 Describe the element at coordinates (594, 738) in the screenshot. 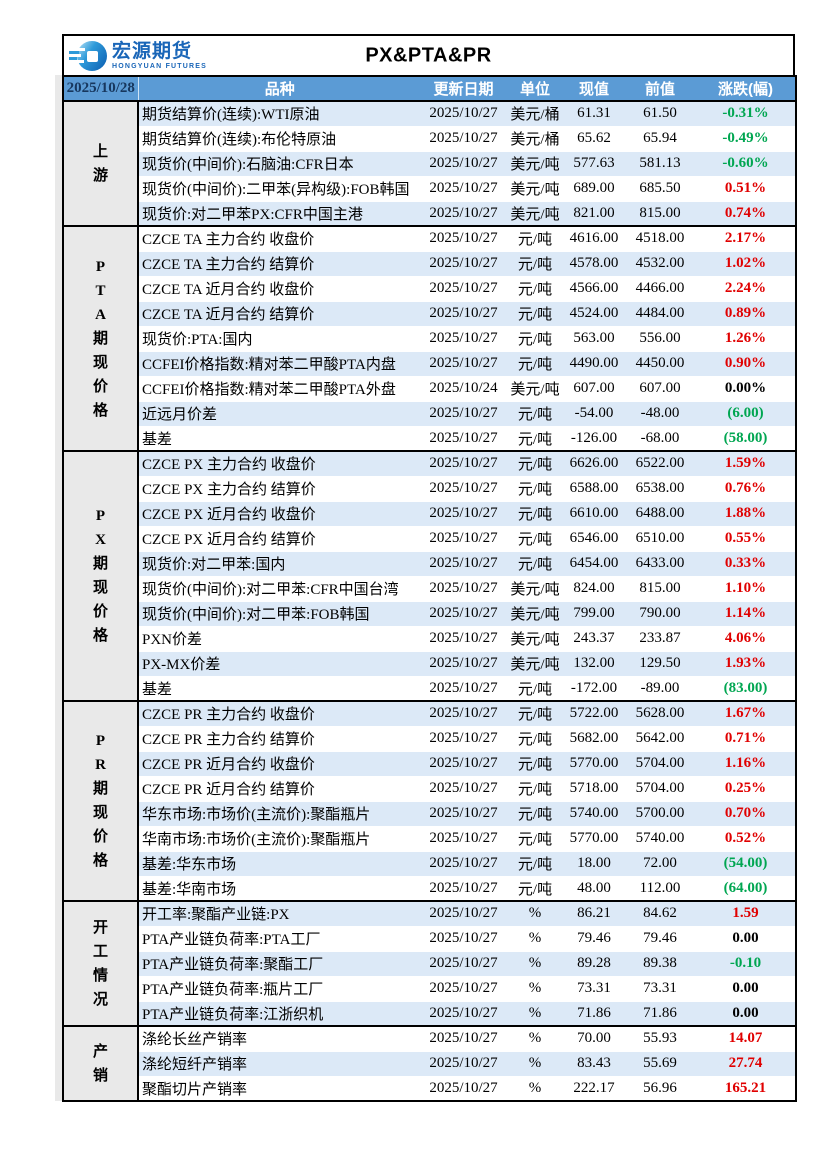

I see `cell-cur: 5682.00` at that location.